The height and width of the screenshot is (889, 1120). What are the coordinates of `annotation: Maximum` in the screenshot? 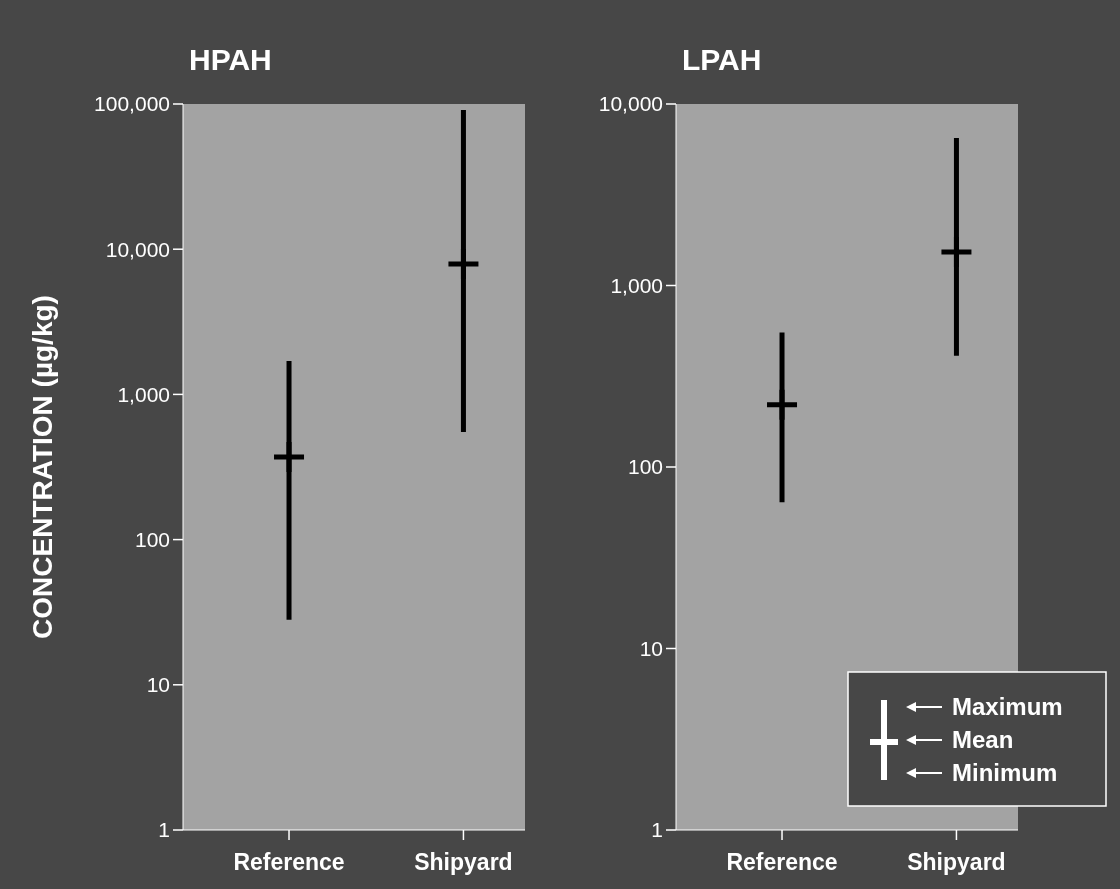 It's located at (1007, 707).